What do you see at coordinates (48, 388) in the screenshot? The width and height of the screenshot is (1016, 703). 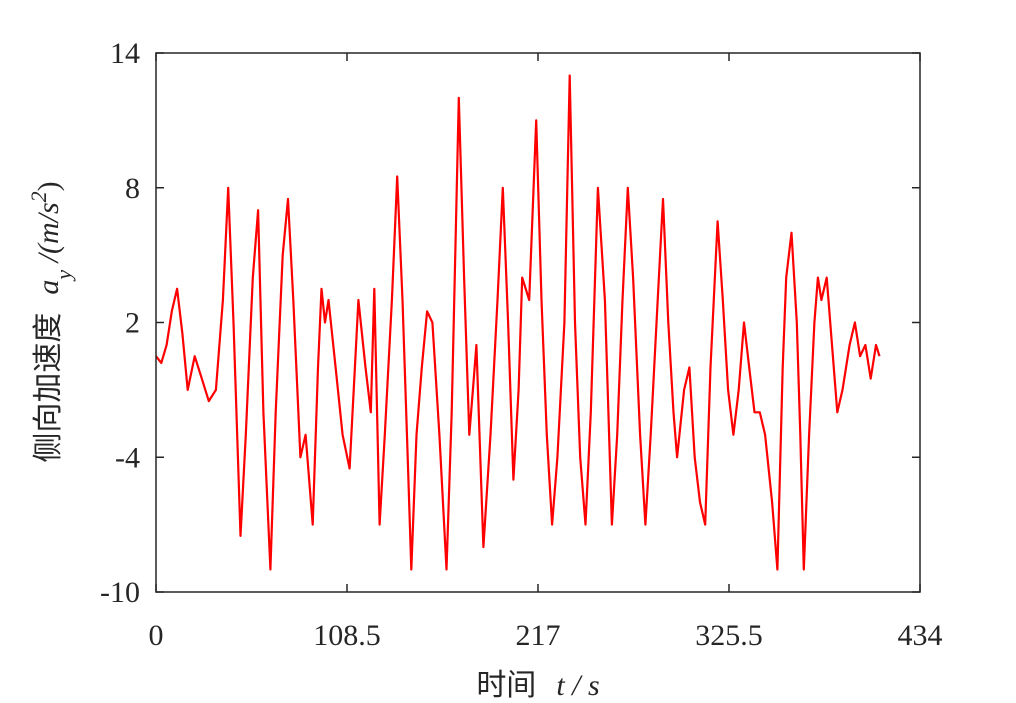 I see `y-label-text: 侧向加速度` at bounding box center [48, 388].